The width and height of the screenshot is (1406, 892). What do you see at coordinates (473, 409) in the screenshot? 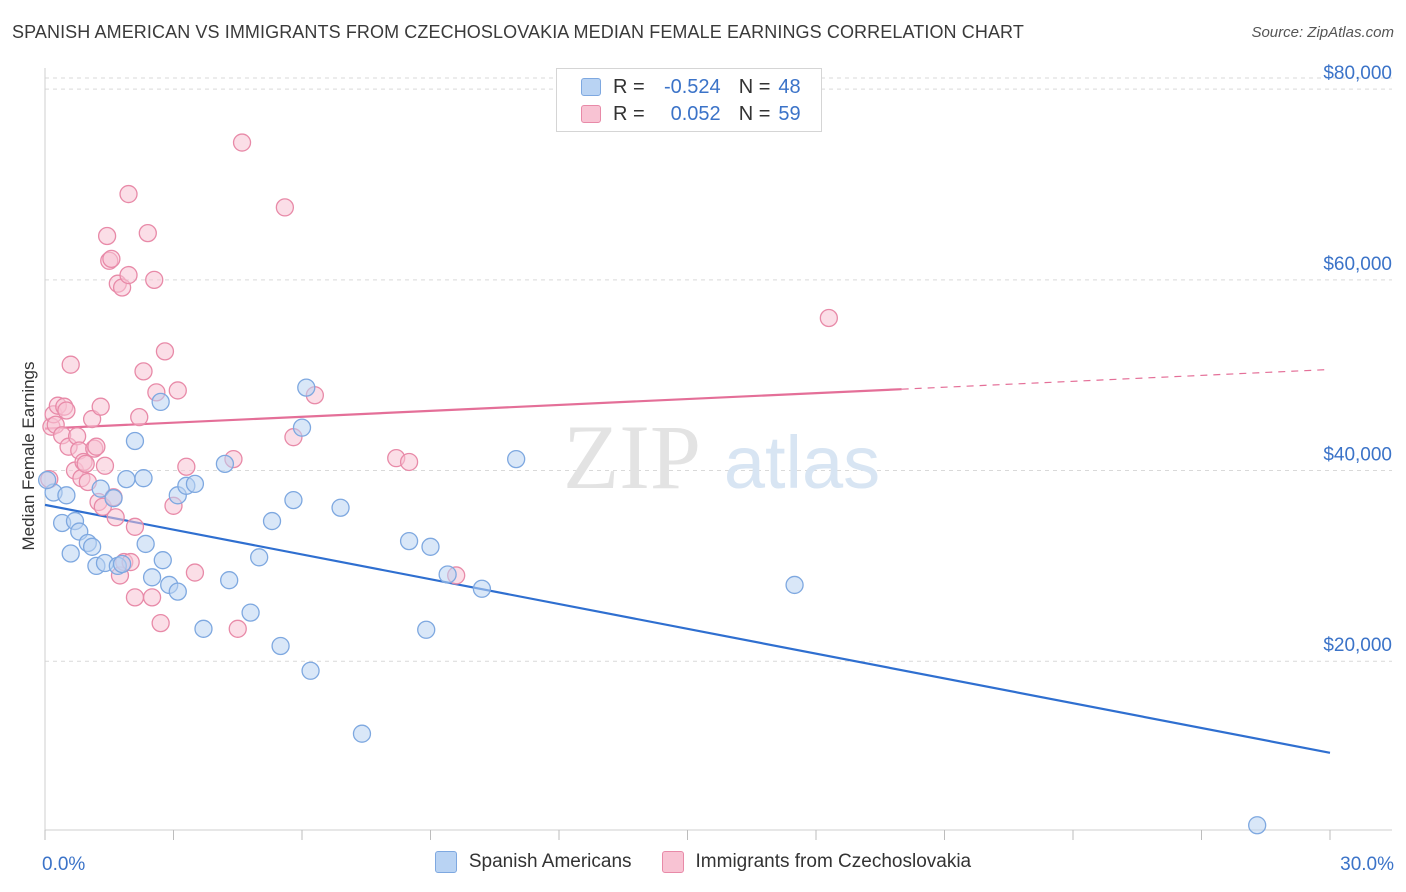
I see `immigrants-from-czechoslovakia-trend-line` at bounding box center [473, 409].